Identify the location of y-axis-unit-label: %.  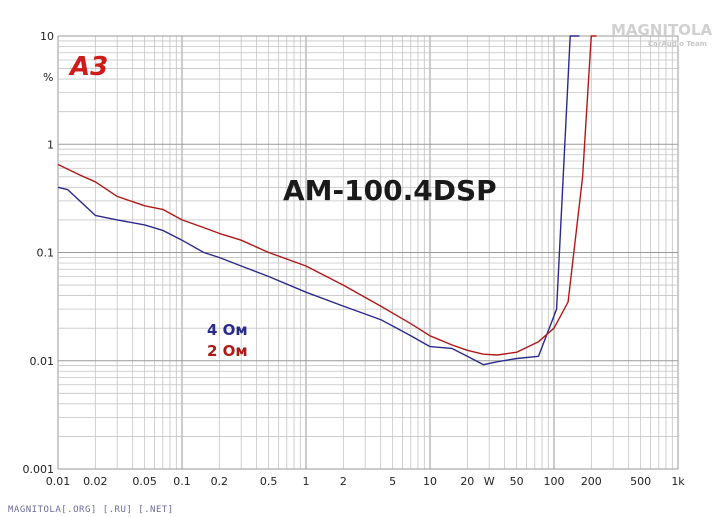
(48, 77).